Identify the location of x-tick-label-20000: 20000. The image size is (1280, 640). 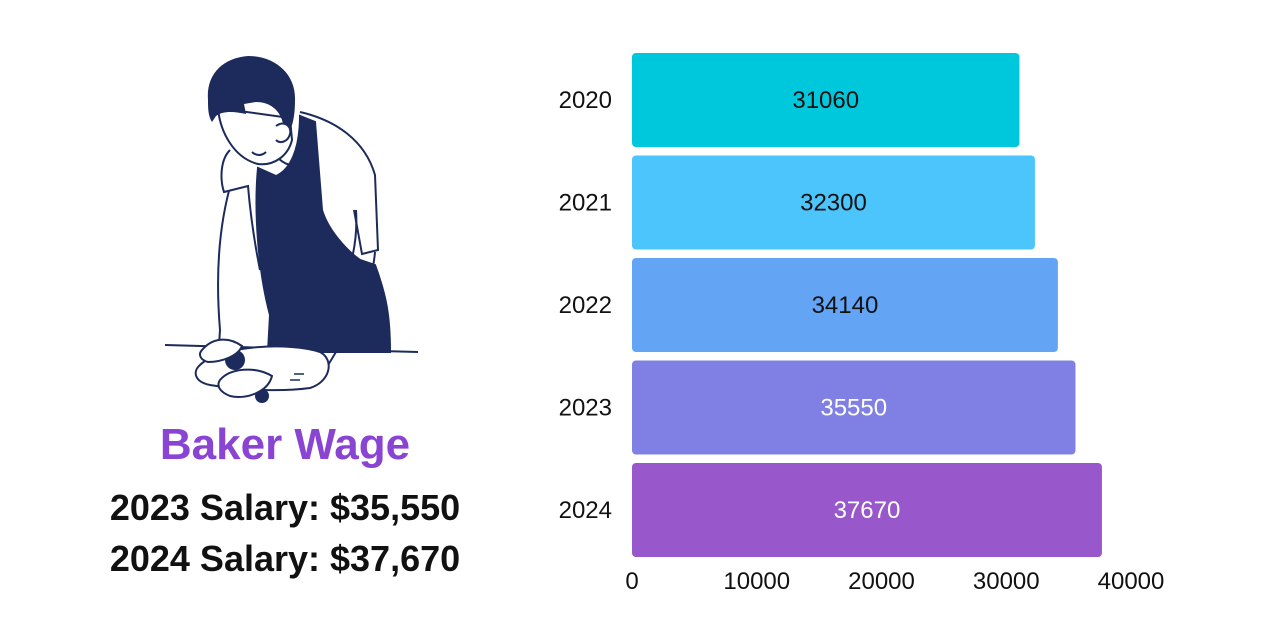
(881, 581).